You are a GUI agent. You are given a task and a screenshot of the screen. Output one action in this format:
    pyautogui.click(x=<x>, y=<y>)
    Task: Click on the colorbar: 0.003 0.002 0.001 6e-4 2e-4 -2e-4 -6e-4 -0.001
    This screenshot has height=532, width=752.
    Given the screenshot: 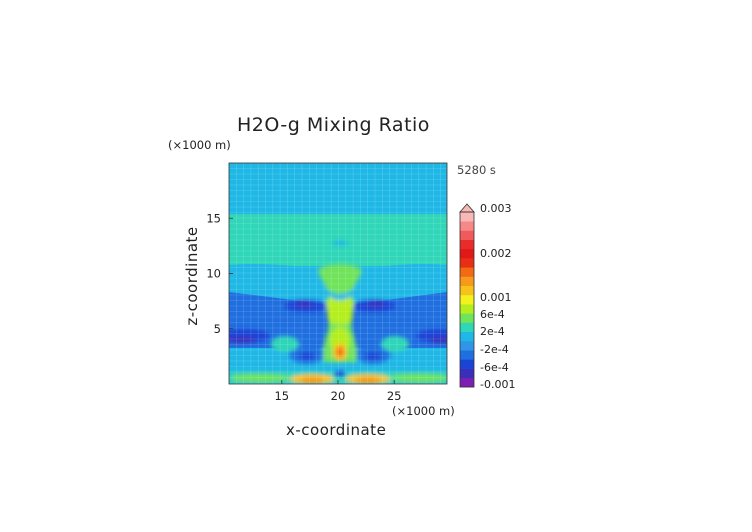 What is the action you would take?
    pyautogui.click(x=487, y=296)
    